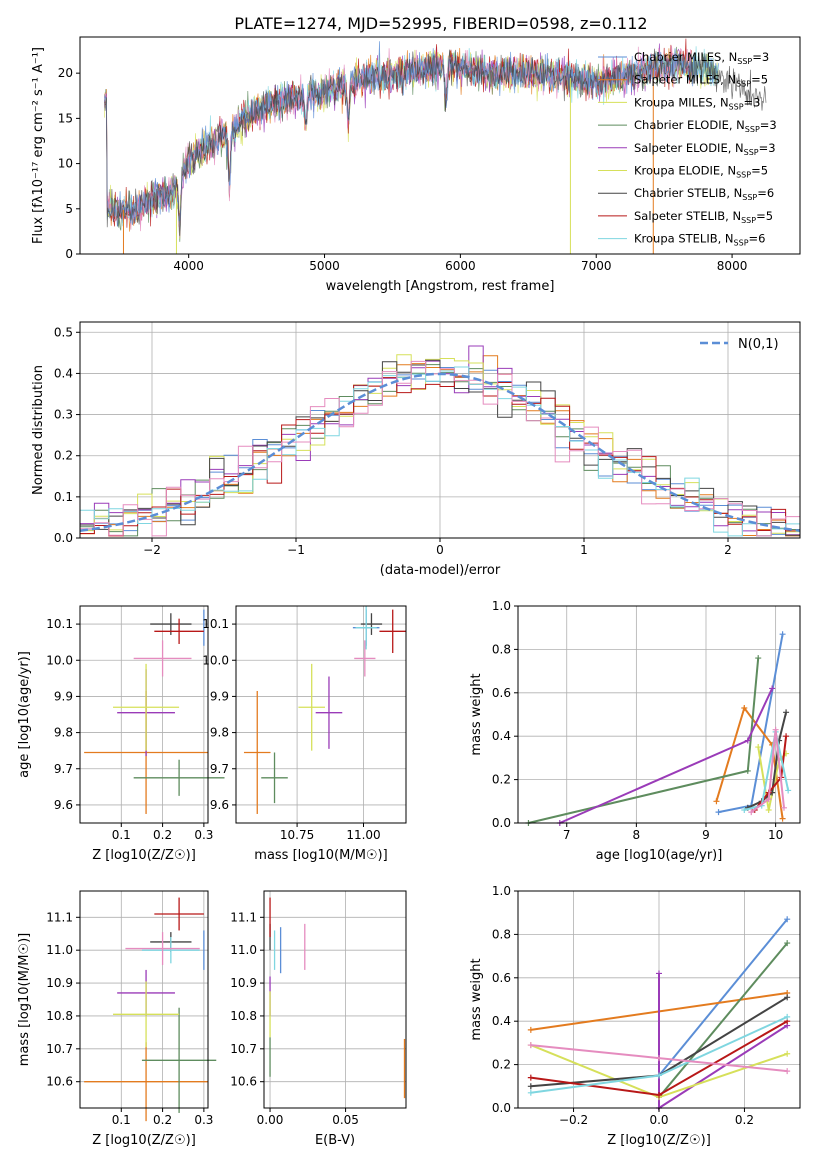 The width and height of the screenshot is (819, 1170). I want to click on legend-label: N(0,1), so click(758, 344).